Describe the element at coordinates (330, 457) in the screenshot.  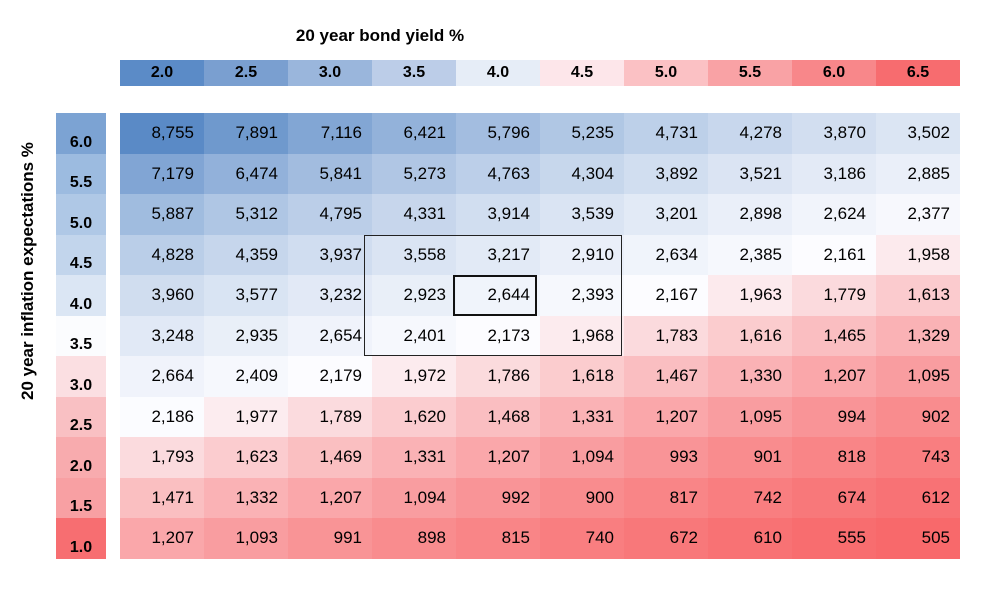
I see `heatmap-cell: 1,469` at that location.